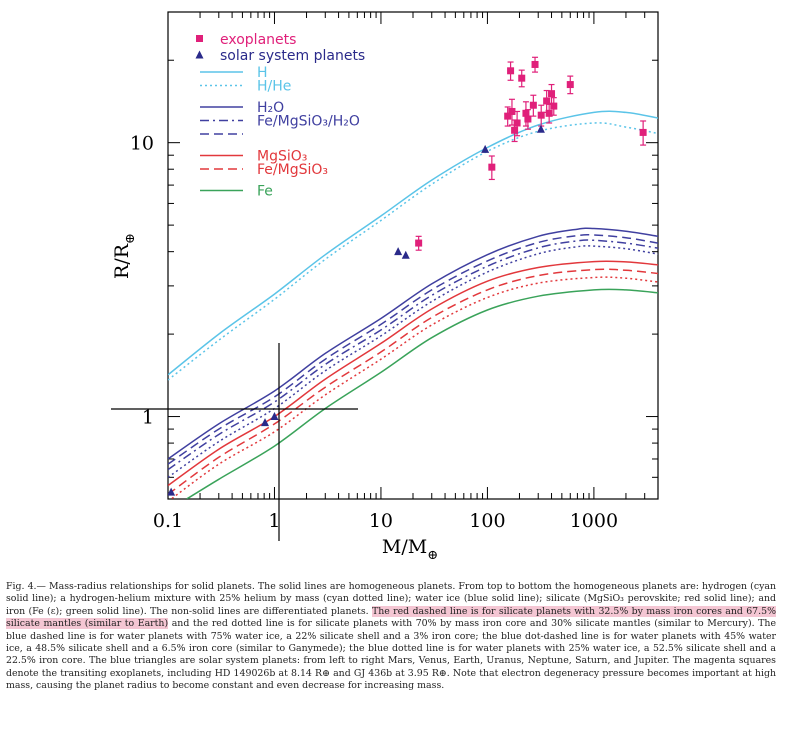  Describe the element at coordinates (274, 87) in the screenshot. I see `legend-label: H/He` at that location.